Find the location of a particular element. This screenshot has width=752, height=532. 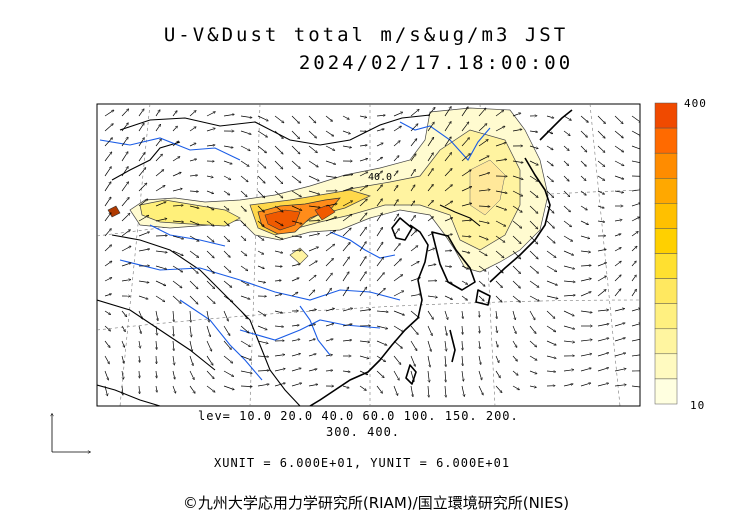

scale-swatch is located at coordinates (666, 391).